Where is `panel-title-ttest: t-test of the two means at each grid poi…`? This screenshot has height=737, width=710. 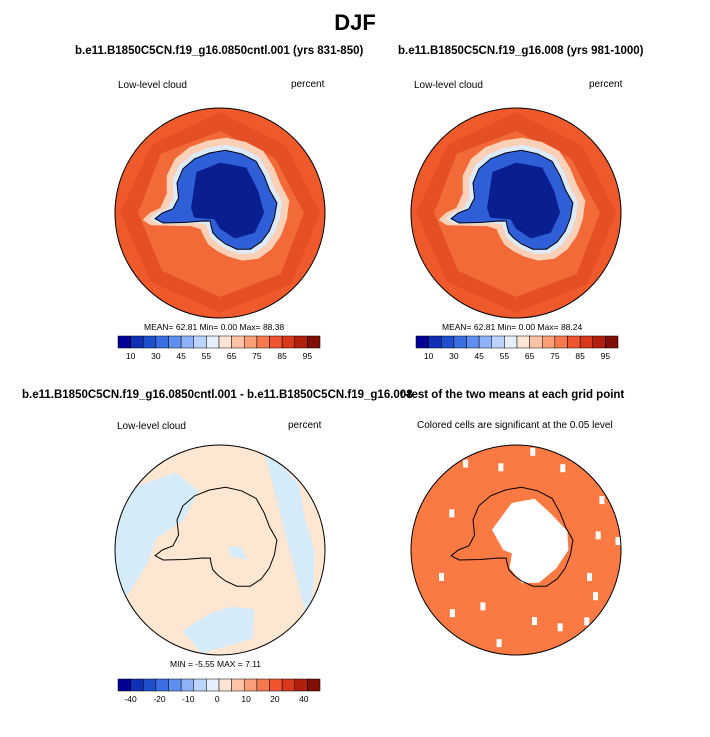
panel-title-ttest: t-test of the two means at each grid poi… is located at coordinates (512, 395).